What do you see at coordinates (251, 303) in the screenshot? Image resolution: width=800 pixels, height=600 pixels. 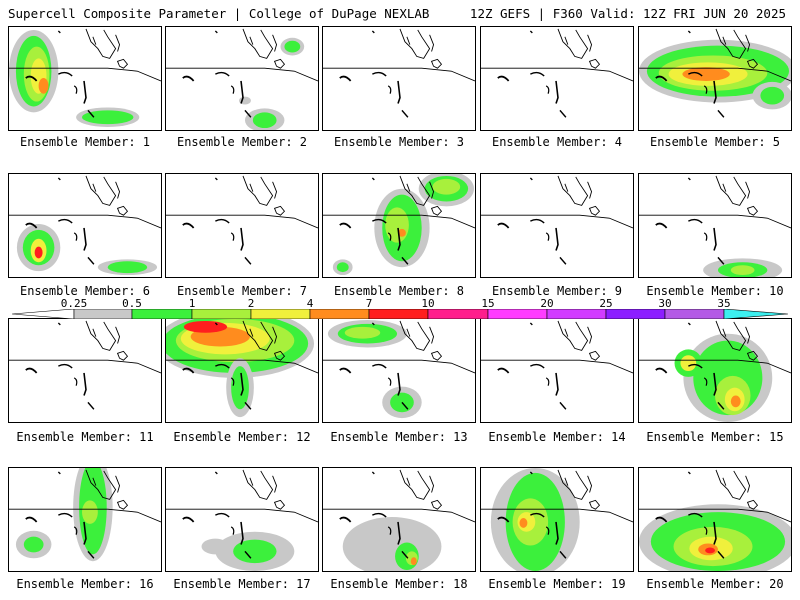 I see `color-scale-tick-label: 2` at bounding box center [251, 303].